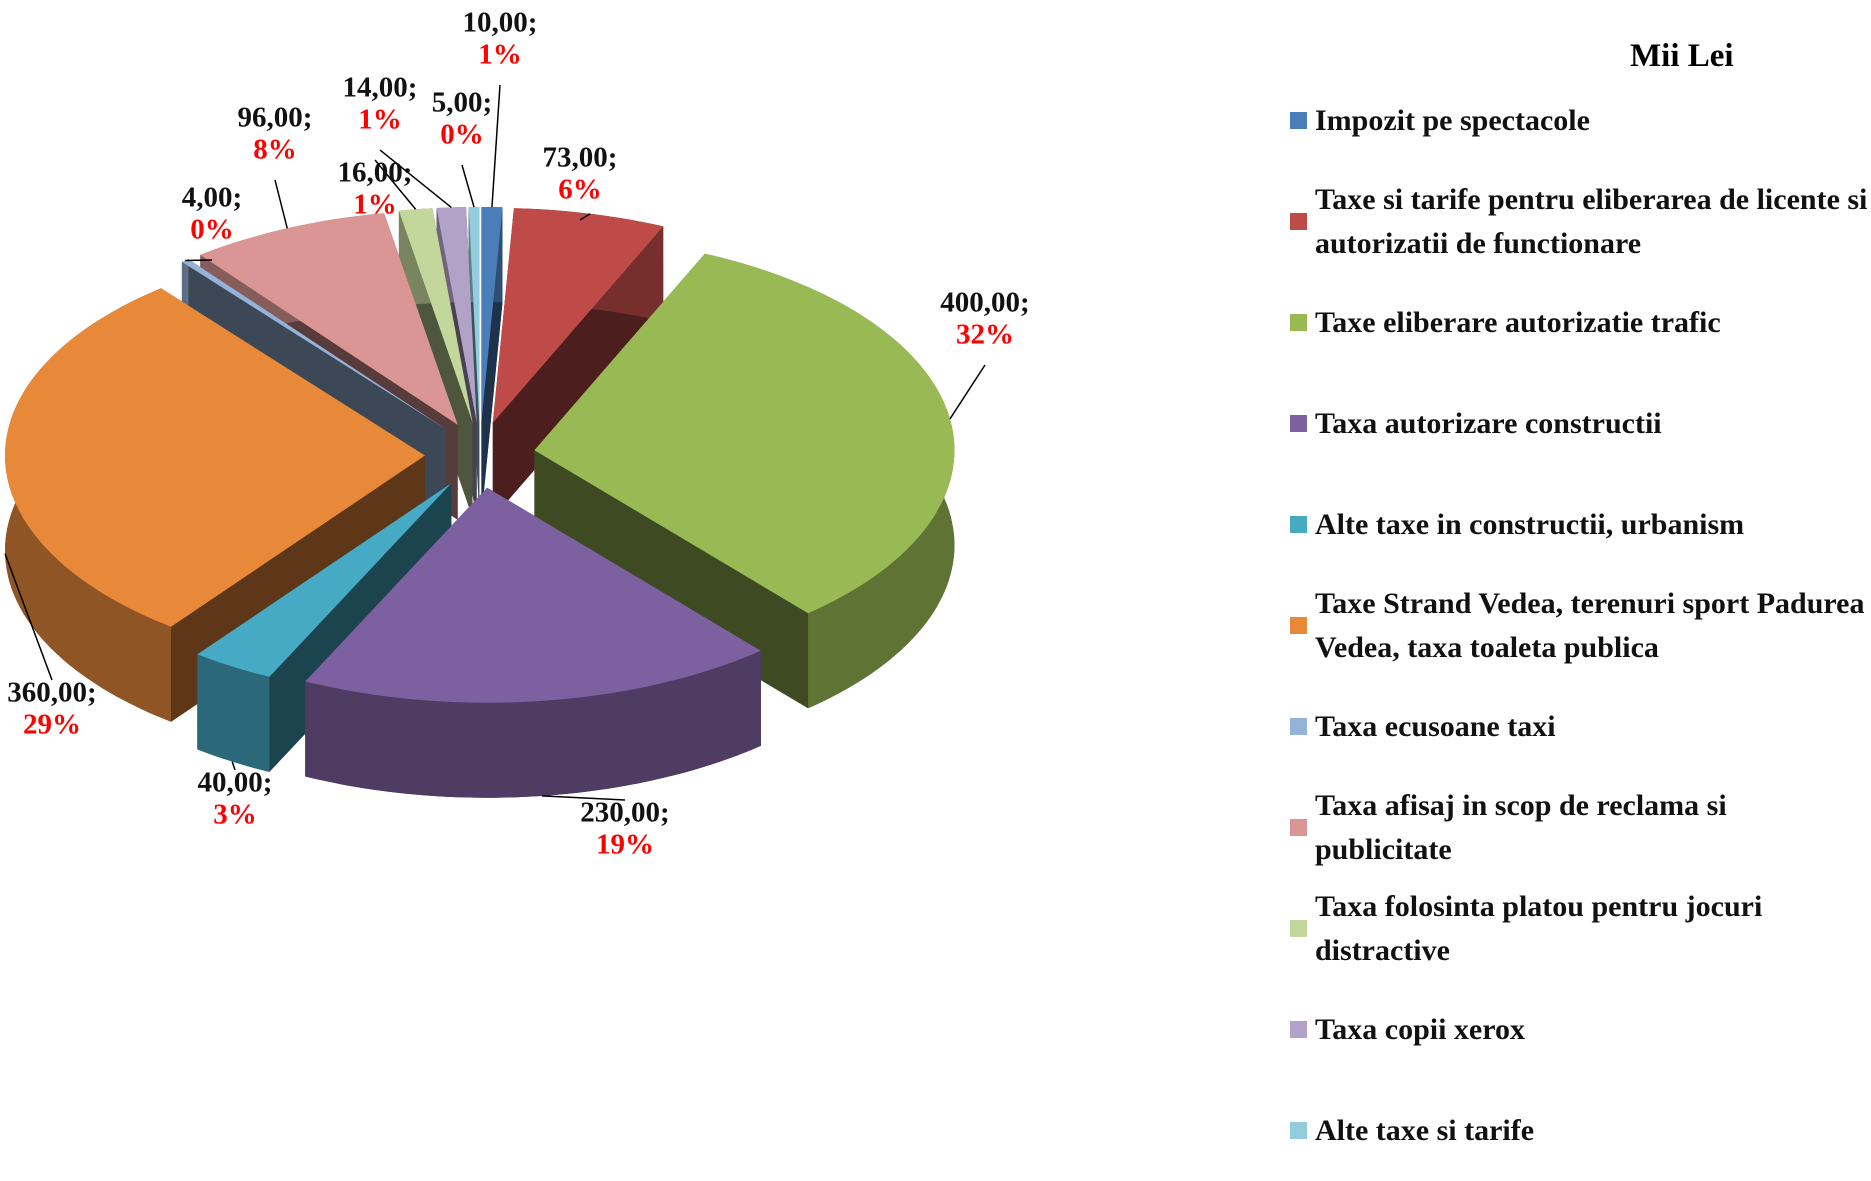 This screenshot has width=1871, height=1181. I want to click on legend-item: Taxa autorizare constructii, so click(1580, 423).